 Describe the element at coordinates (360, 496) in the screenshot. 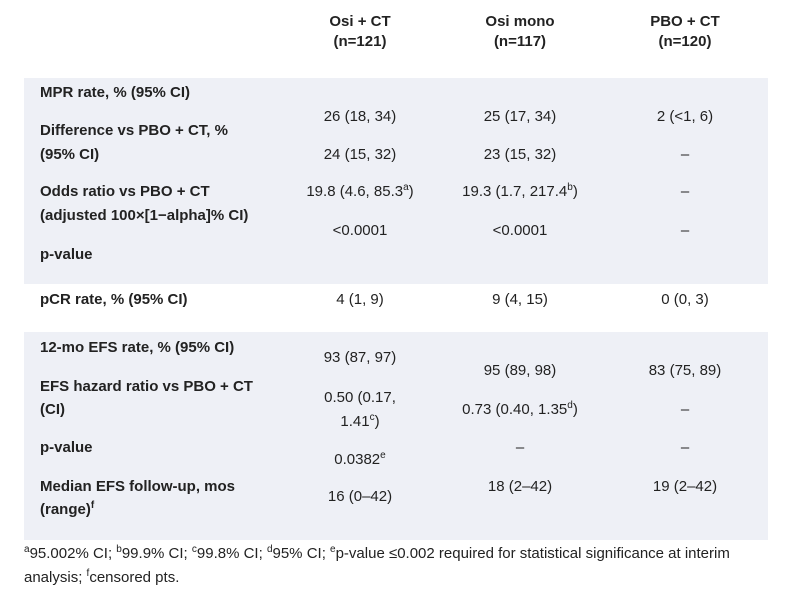

I see `cell: 16 (0–42)` at that location.